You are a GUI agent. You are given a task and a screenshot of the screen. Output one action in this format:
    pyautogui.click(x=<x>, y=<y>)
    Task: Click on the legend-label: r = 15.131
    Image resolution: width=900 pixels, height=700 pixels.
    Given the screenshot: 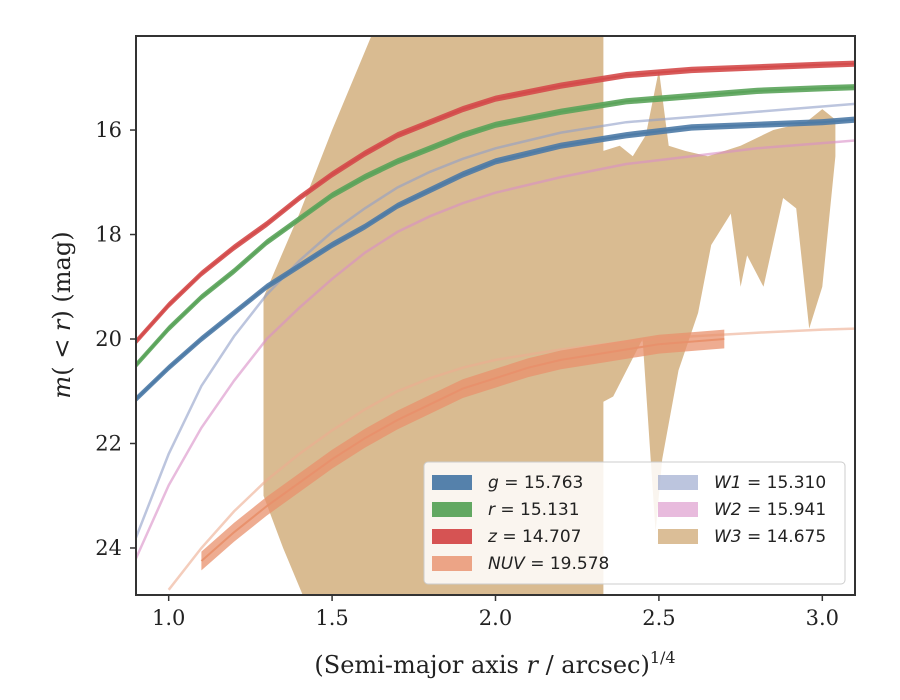 What is the action you would take?
    pyautogui.click(x=534, y=510)
    